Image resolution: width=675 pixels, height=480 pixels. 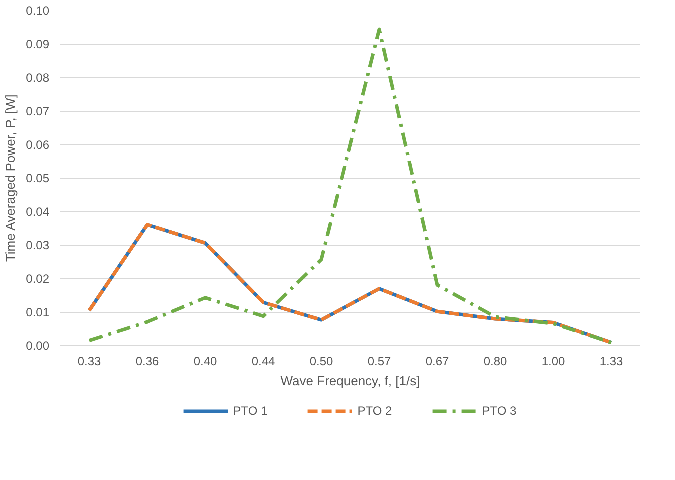 I want to click on y-tick-label: 0.06, so click(x=38, y=145).